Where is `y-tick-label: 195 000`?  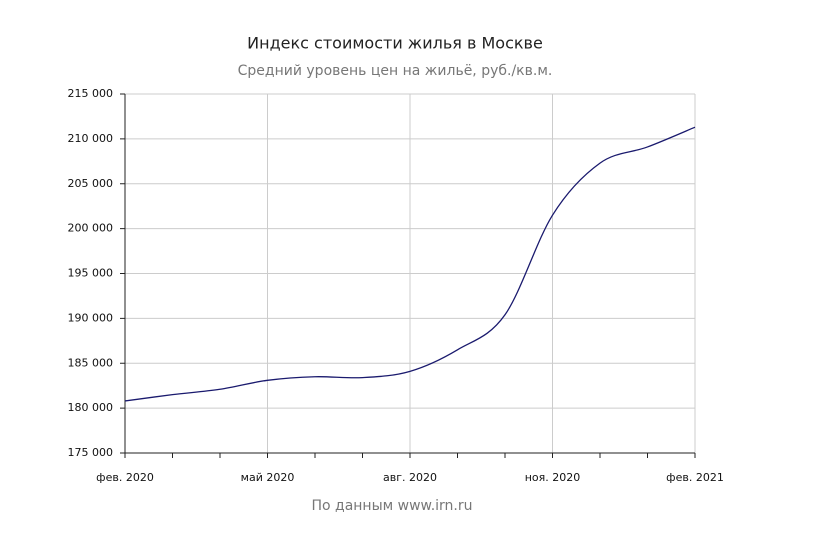 y-tick-label: 195 000 is located at coordinates (91, 273).